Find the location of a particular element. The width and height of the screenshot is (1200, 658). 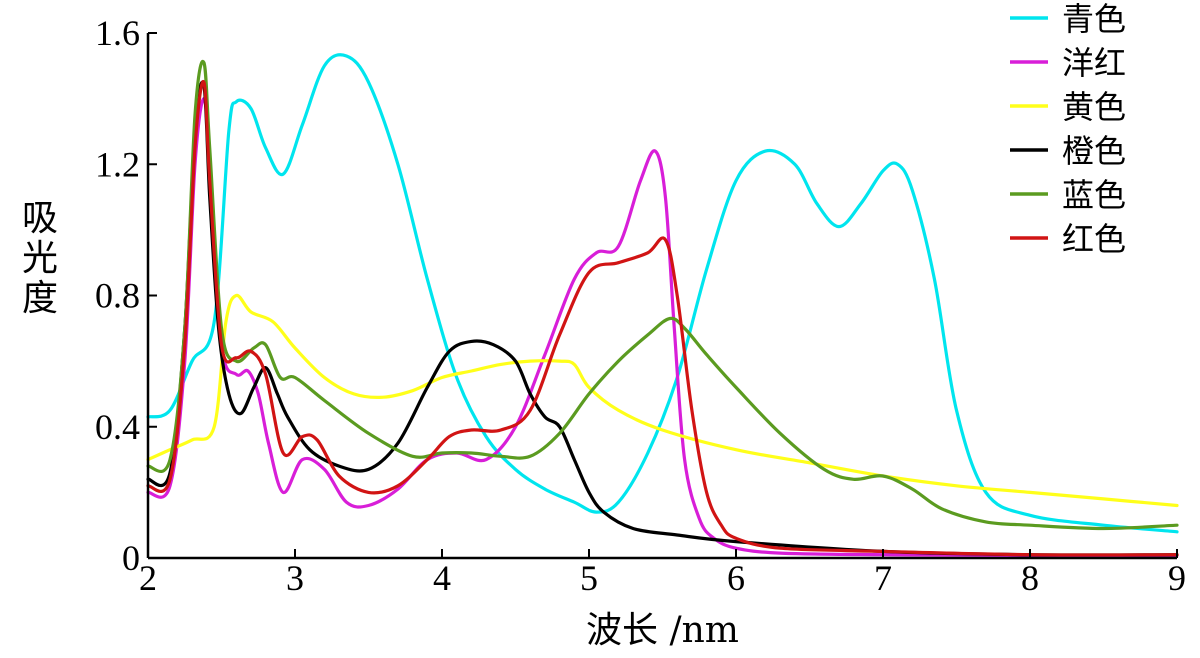

x-tick-label: 3 is located at coordinates (295, 578).